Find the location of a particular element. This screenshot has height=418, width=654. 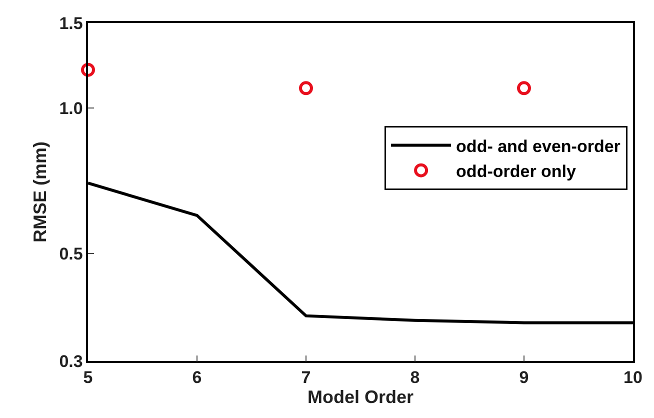

x-tick-label: 8 is located at coordinates (415, 378).